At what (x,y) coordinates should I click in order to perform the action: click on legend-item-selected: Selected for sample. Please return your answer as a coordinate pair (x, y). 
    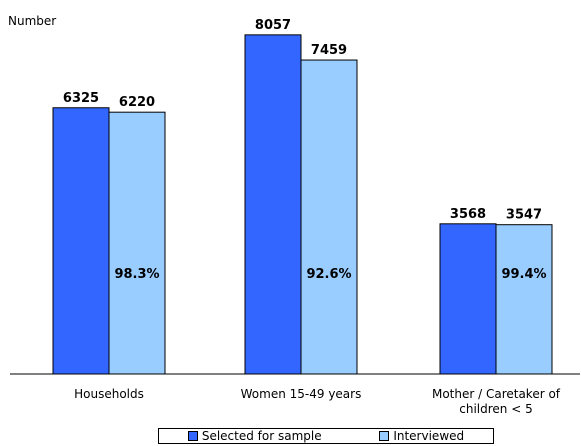
    Looking at the image, I should click on (254, 436).